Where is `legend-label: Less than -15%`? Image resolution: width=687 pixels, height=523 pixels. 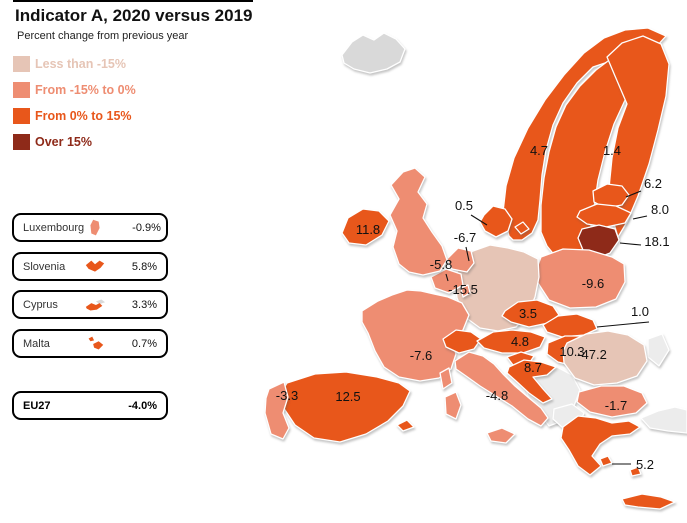 legend-label: Less than -15% is located at coordinates (81, 63).